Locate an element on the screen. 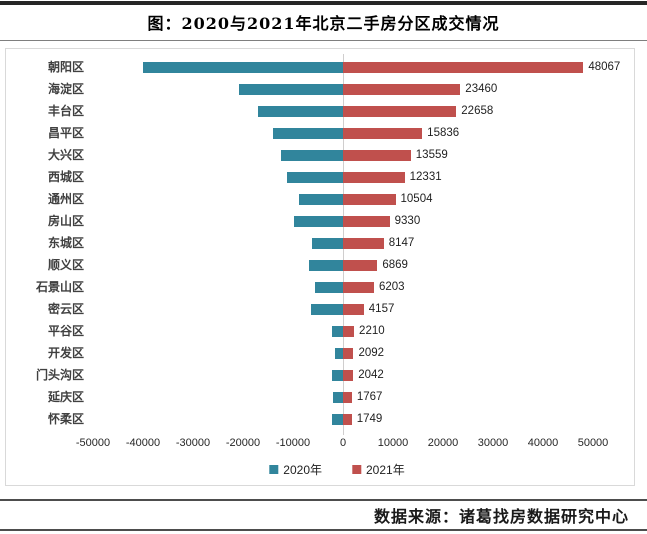  data-source-text: 数据来源：诸葛找房数据研究中心 is located at coordinates (501, 516).